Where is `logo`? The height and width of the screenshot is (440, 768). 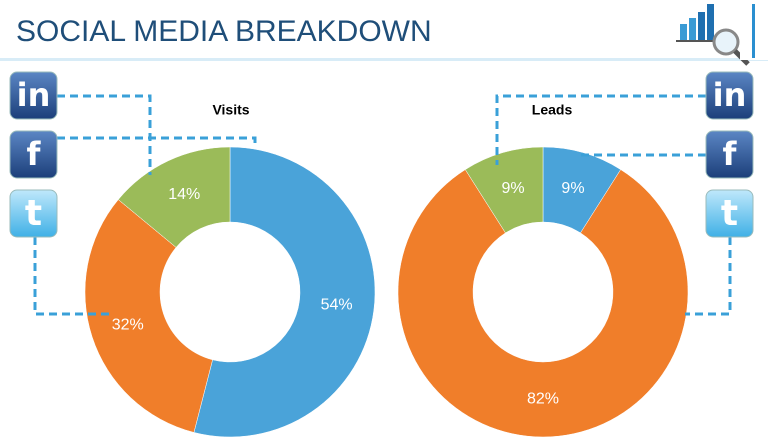 logo is located at coordinates (722, 33).